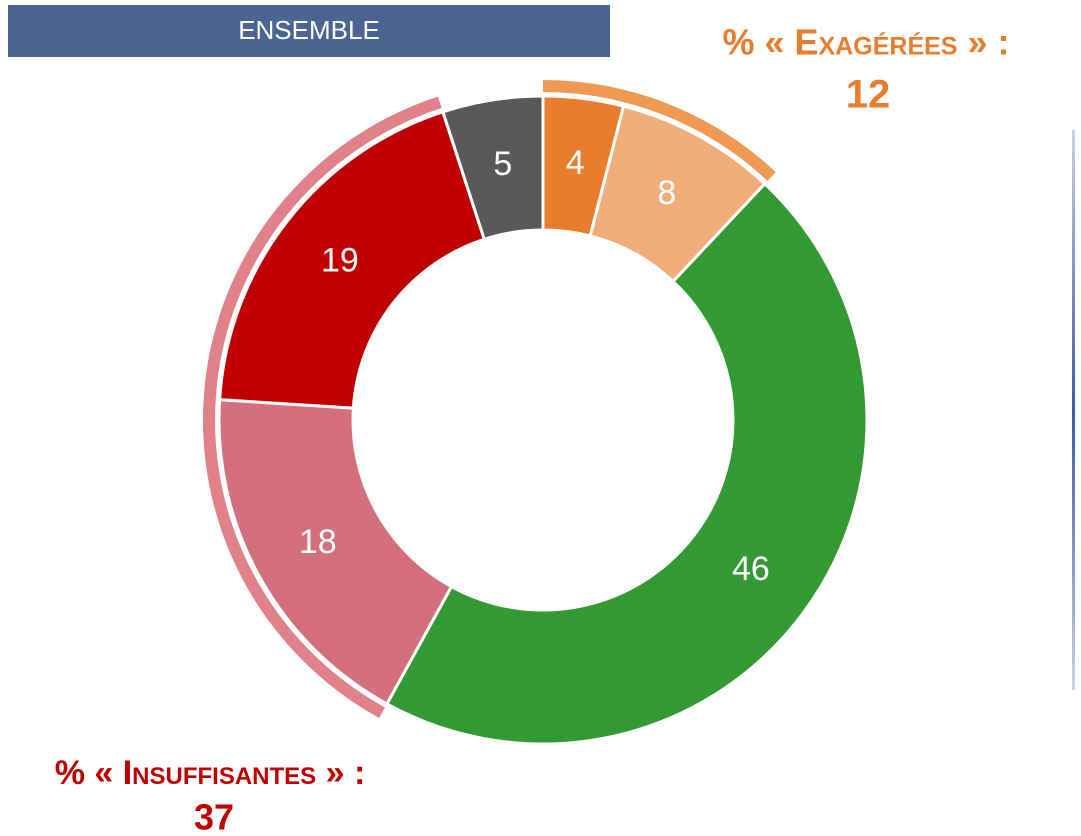 The width and height of the screenshot is (1081, 836). Describe the element at coordinates (214, 816) in the screenshot. I see `annotation-value: 37` at that location.